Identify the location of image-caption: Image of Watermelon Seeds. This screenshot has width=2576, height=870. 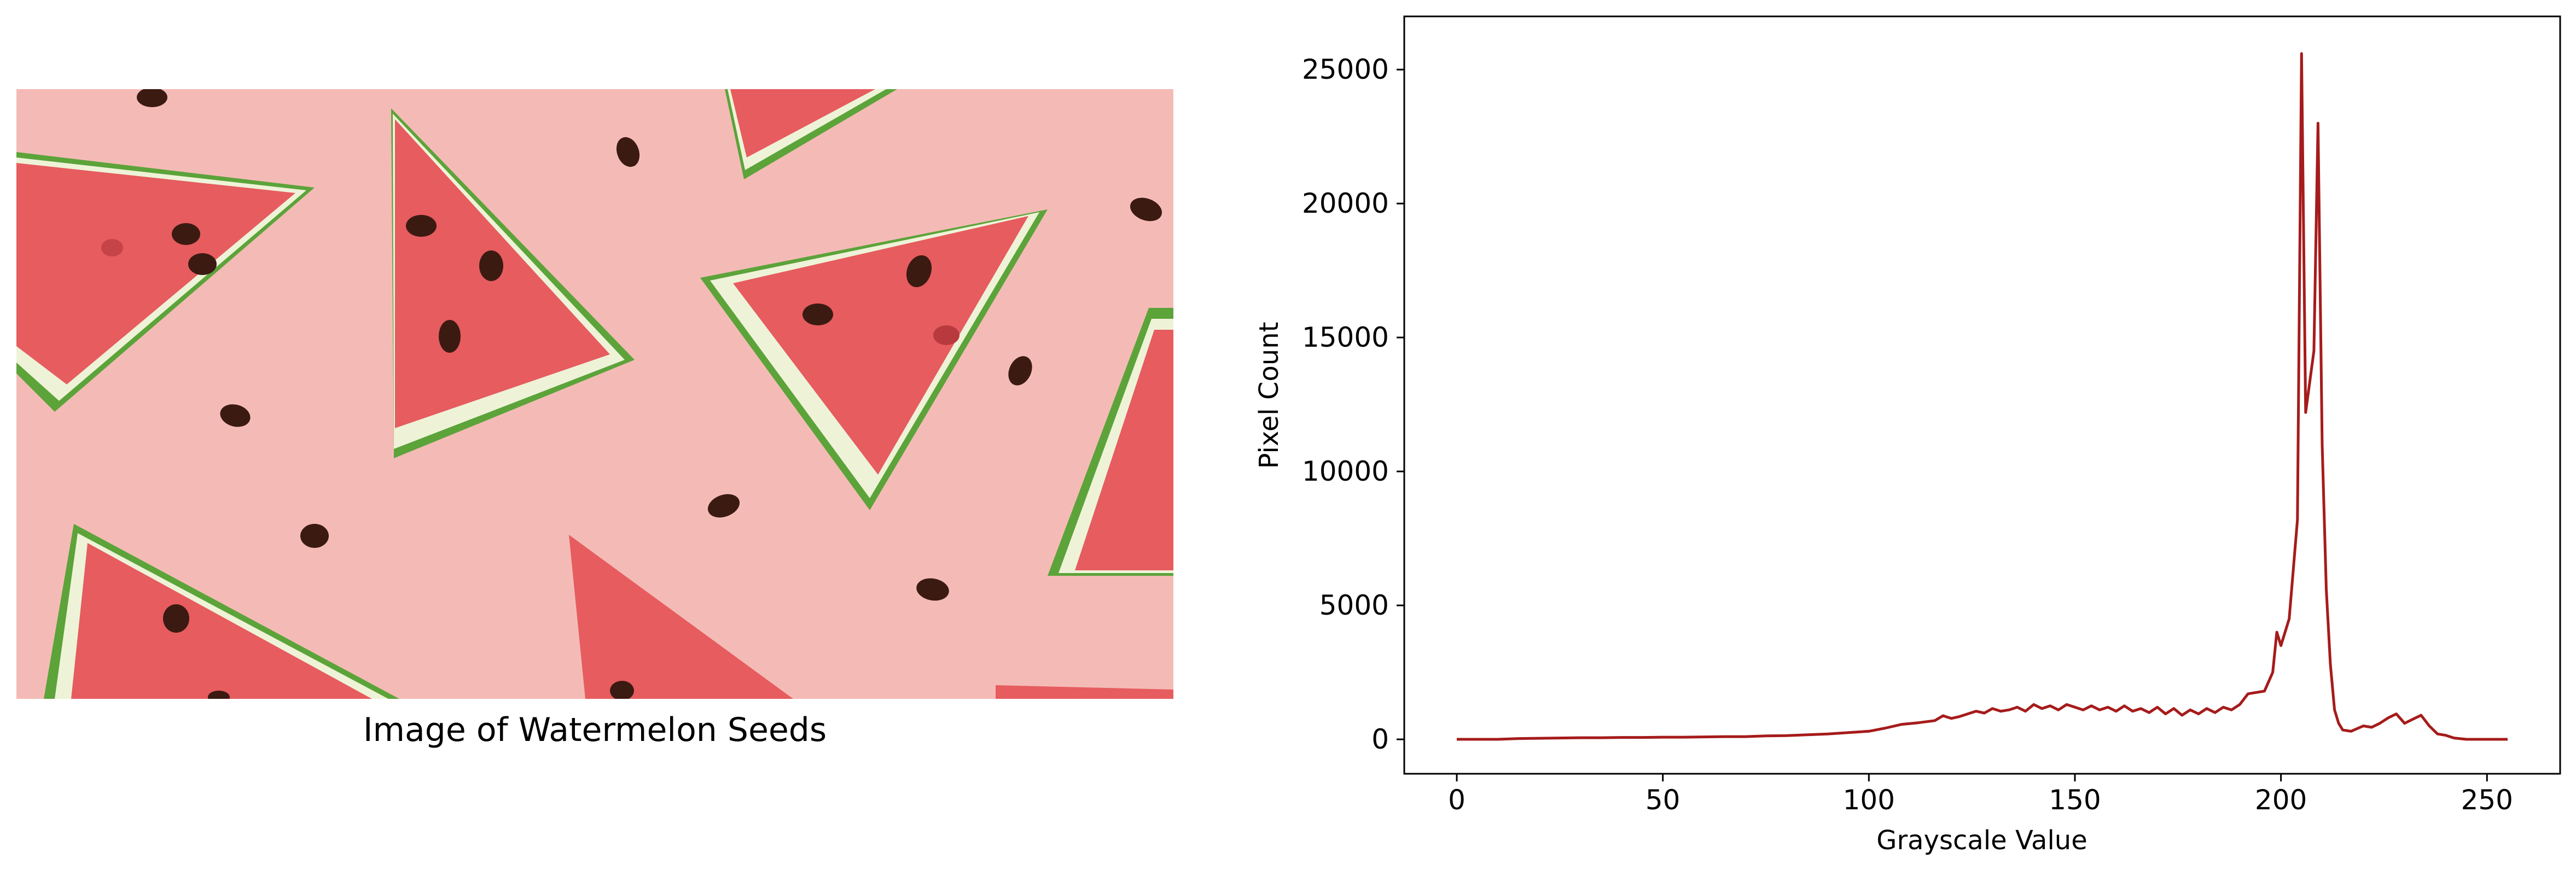
(595, 730).